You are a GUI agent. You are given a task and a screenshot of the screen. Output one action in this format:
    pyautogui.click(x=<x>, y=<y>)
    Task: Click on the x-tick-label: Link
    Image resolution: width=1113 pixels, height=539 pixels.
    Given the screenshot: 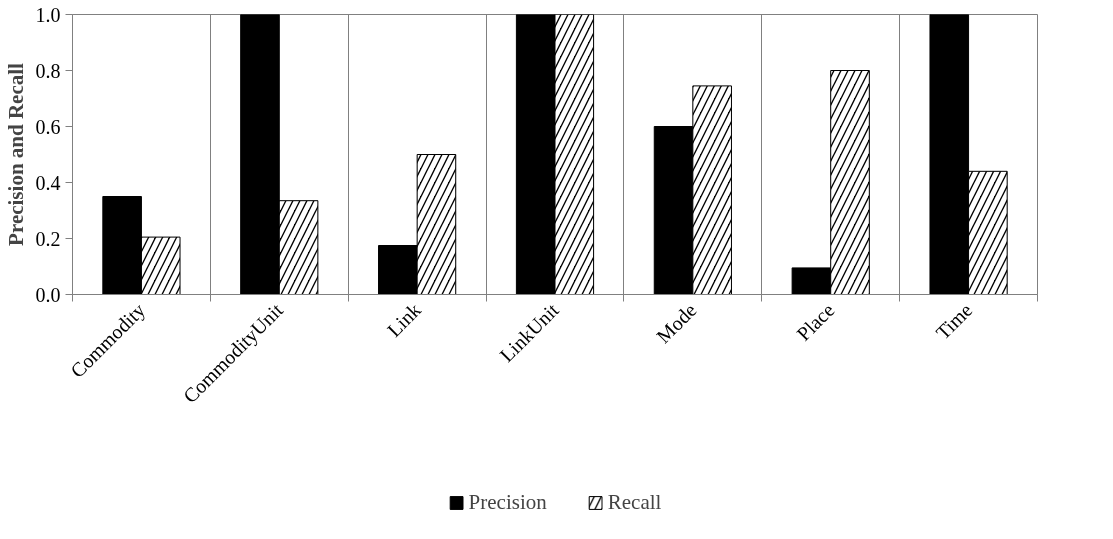 What is the action you would take?
    pyautogui.click(x=403, y=319)
    